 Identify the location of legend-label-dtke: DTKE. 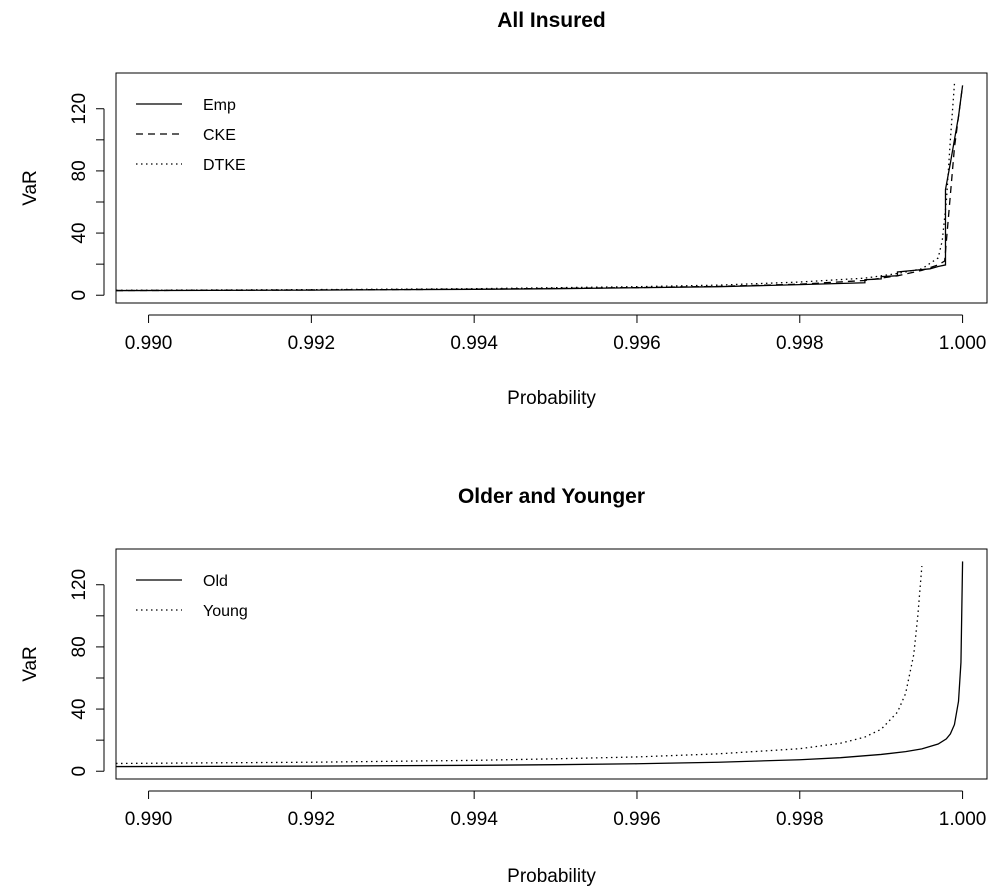
(224, 165).